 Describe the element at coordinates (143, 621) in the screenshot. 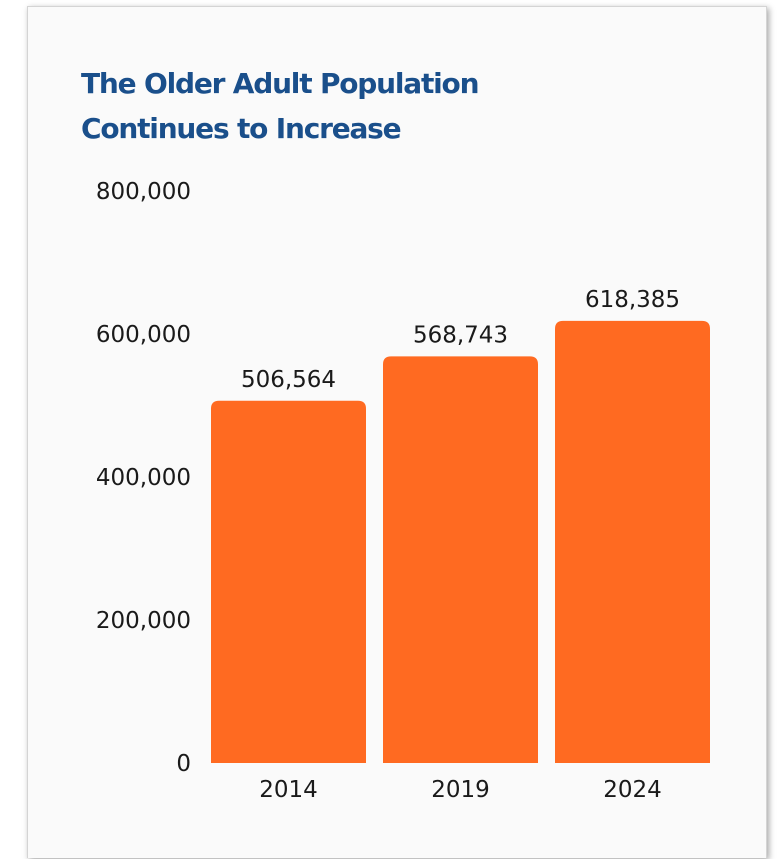

I see `y-tick-label: 200,000` at that location.